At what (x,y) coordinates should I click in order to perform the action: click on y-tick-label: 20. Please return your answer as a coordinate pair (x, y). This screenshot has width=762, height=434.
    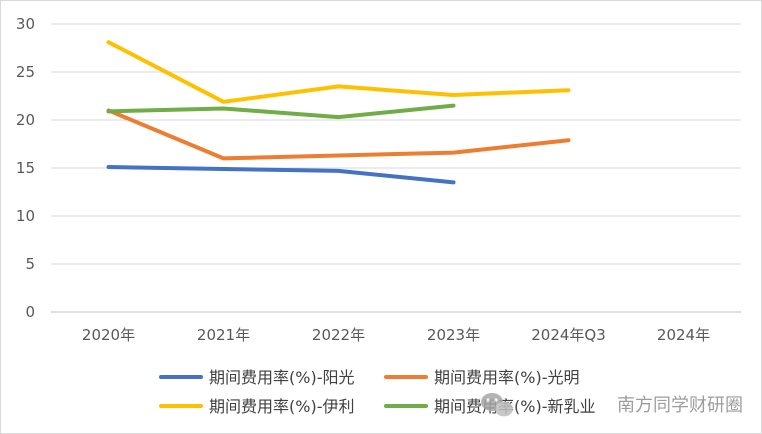
    Looking at the image, I should click on (25, 120).